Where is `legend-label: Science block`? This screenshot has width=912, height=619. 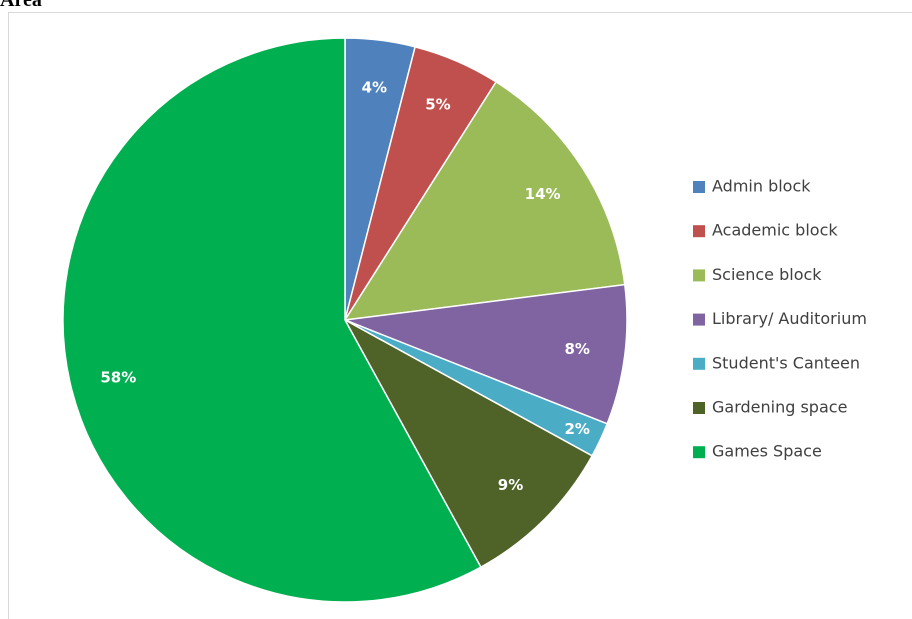 legend-label: Science block is located at coordinates (767, 274).